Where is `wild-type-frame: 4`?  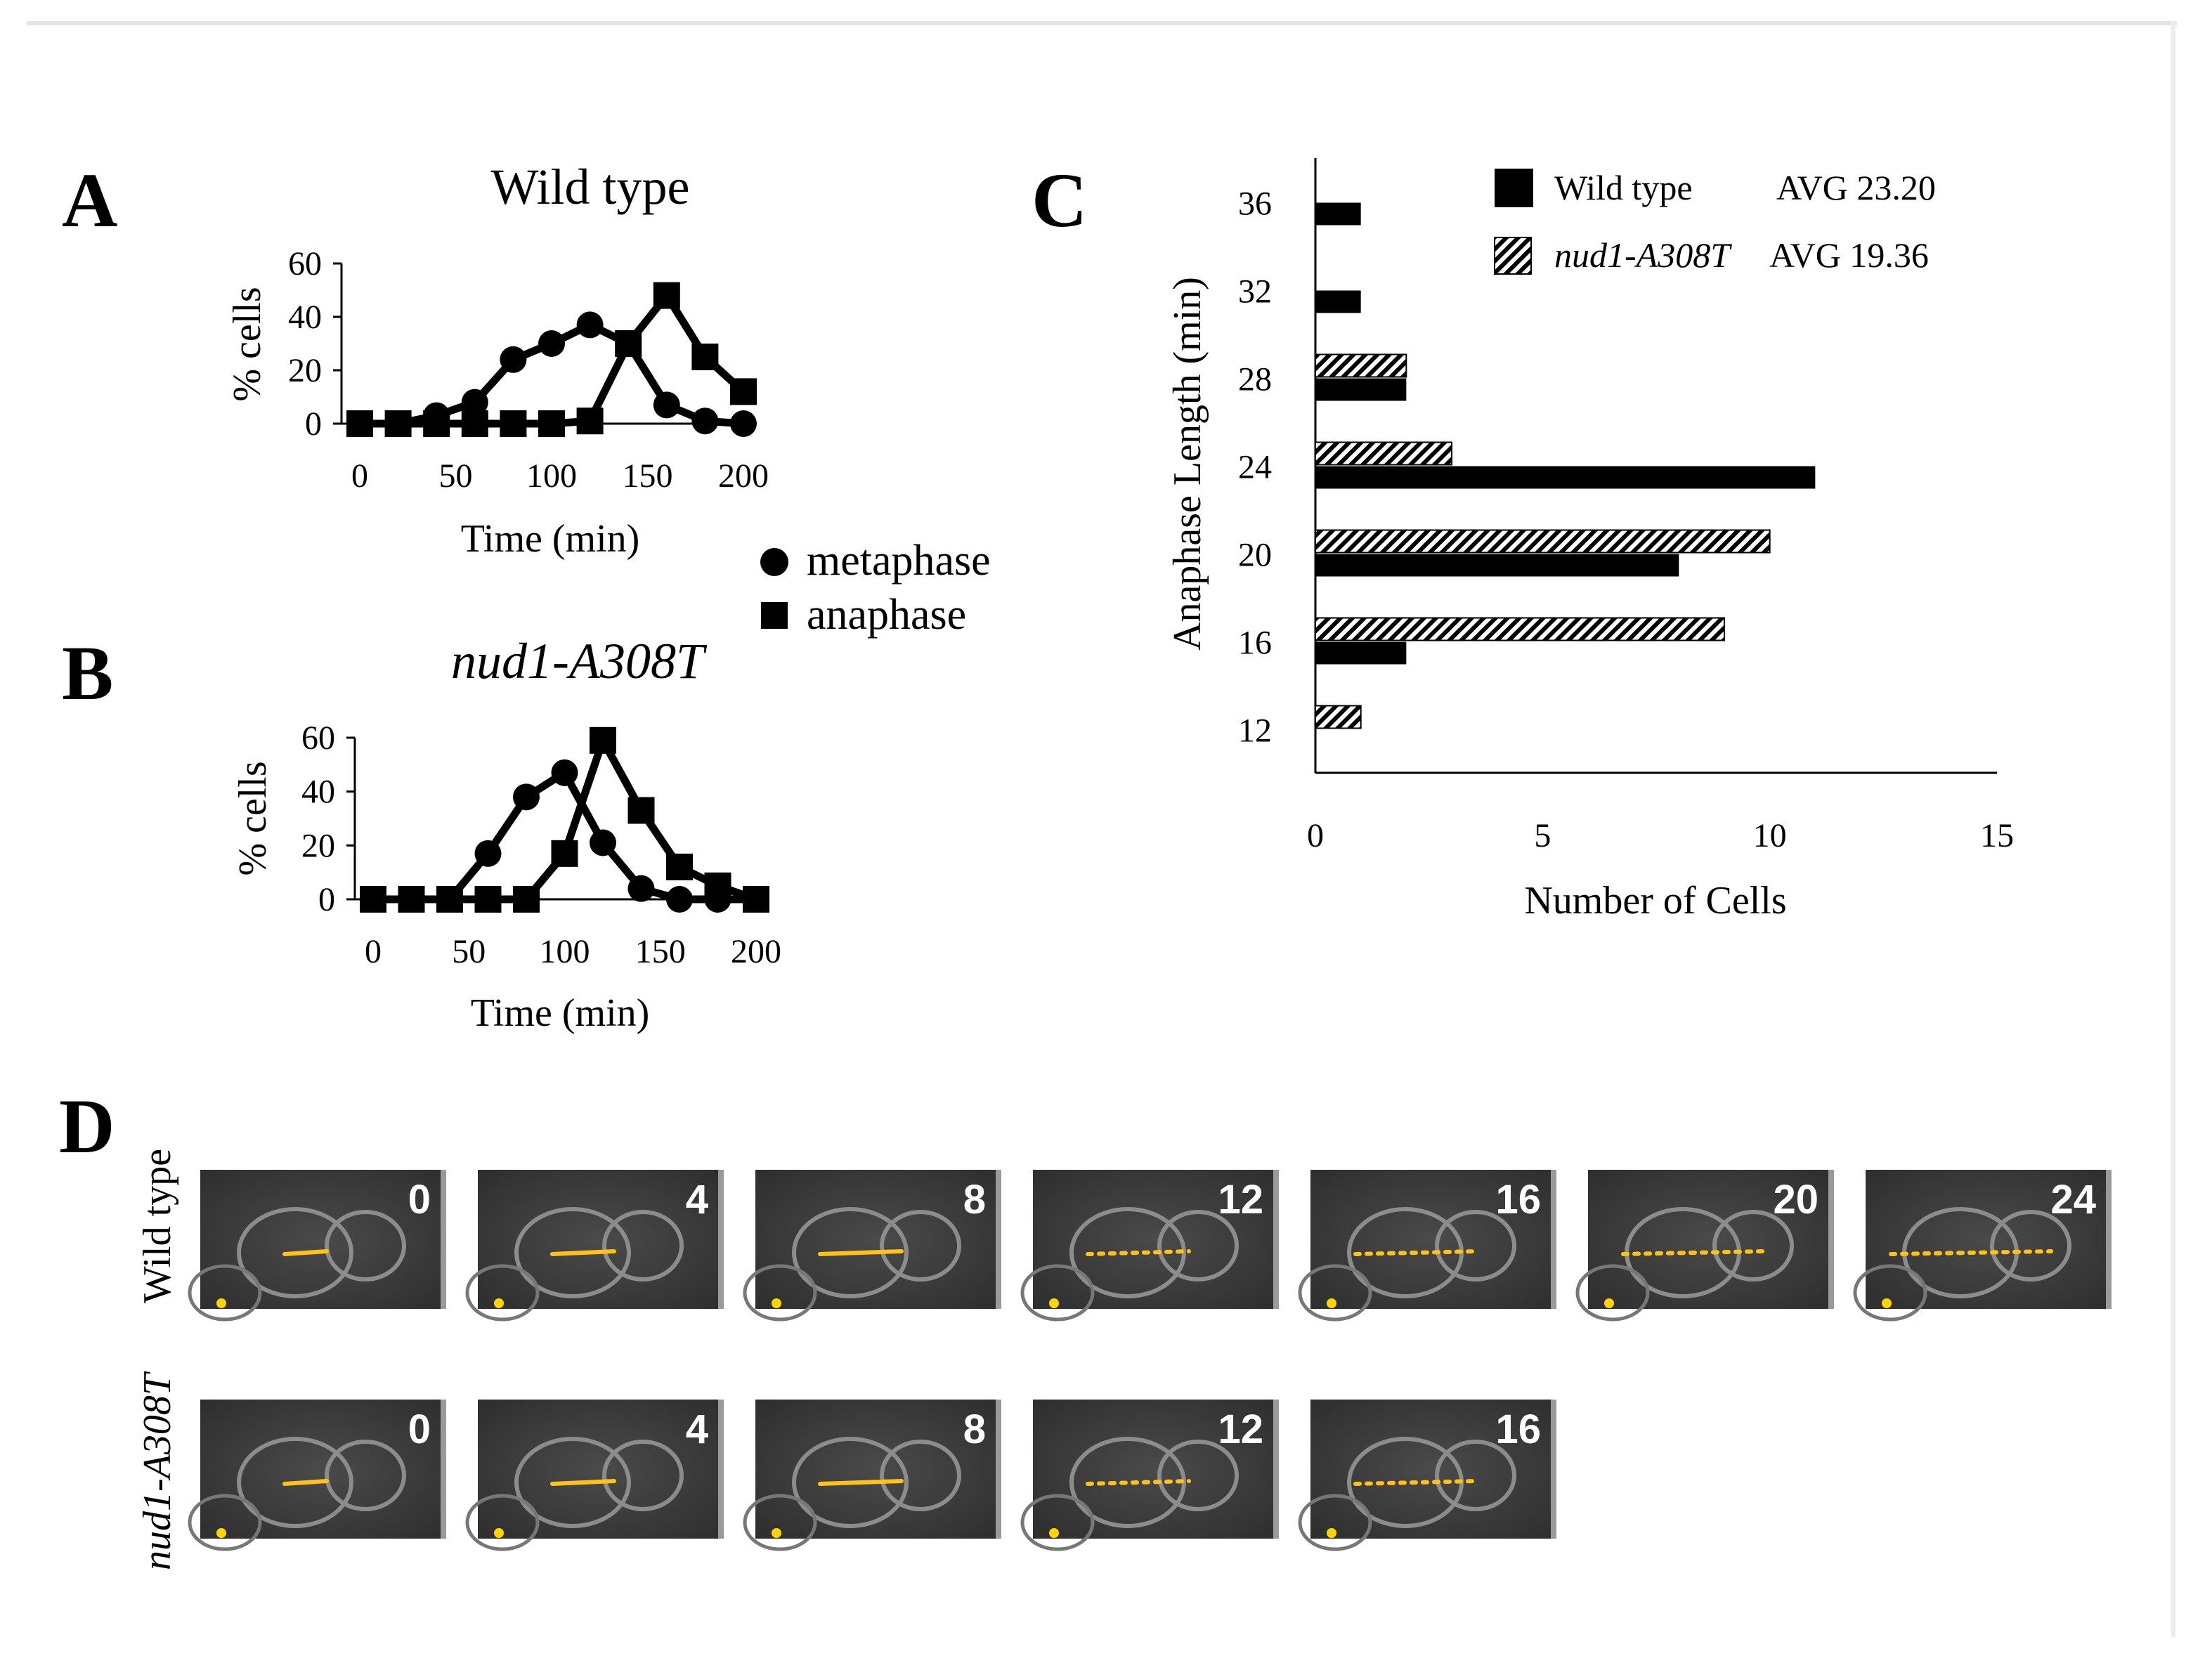 wild-type-frame: 4 is located at coordinates (594, 1246).